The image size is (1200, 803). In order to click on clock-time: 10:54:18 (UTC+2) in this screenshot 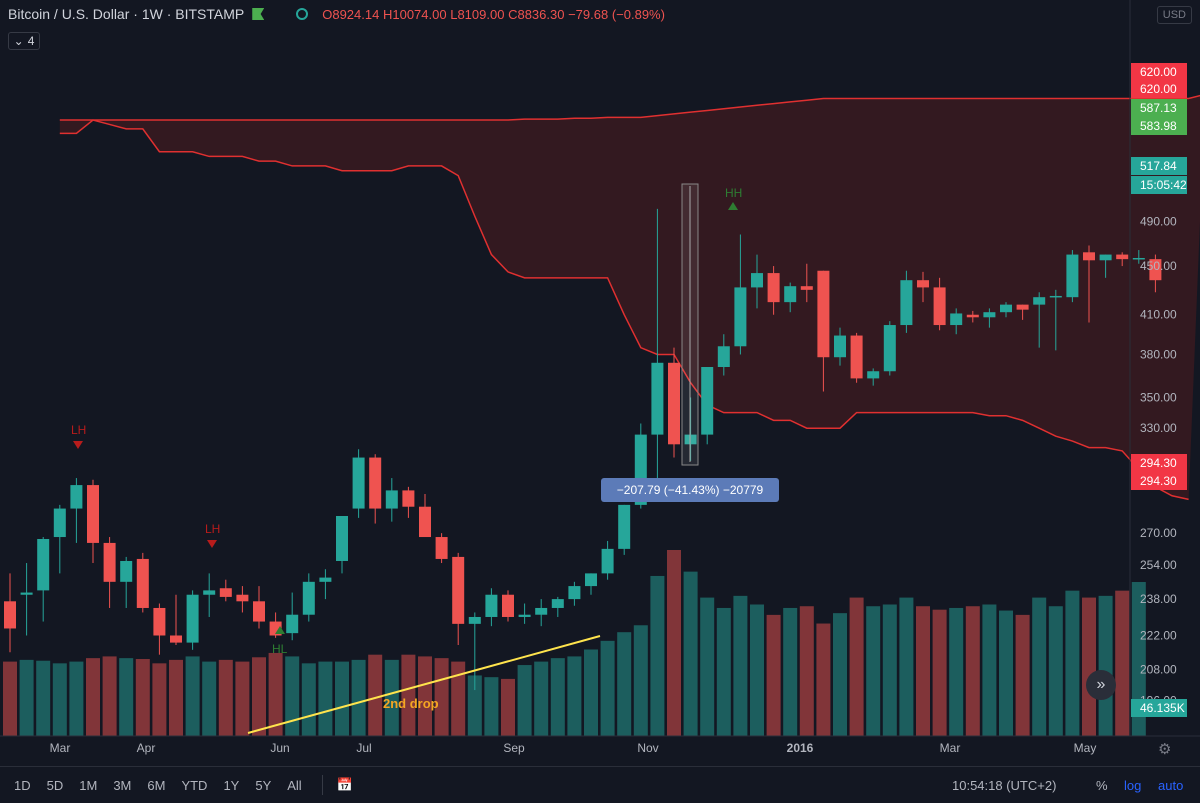, I will do `click(1004, 785)`.